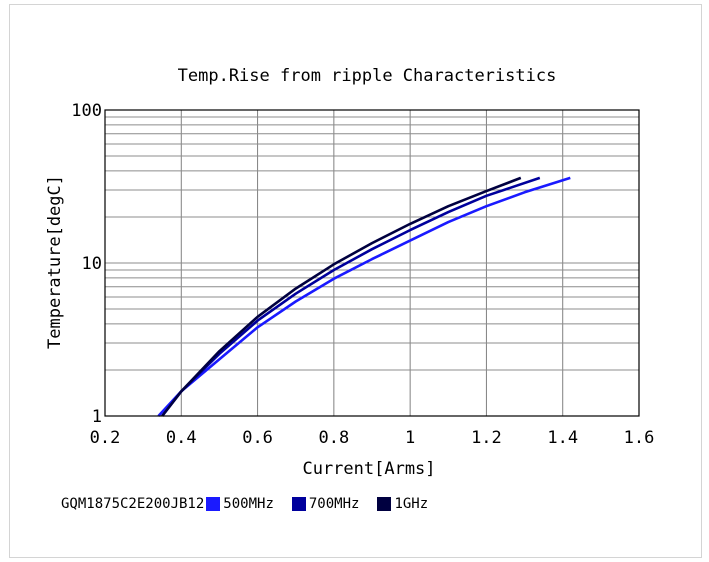 The height and width of the screenshot is (562, 709). What do you see at coordinates (86, 111) in the screenshot?
I see `y-tick-label: 100` at bounding box center [86, 111].